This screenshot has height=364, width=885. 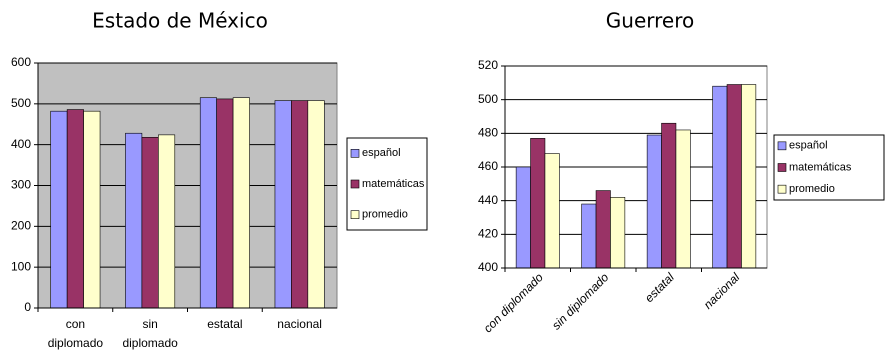 I want to click on y-tick-label: 420, so click(x=488, y=234).